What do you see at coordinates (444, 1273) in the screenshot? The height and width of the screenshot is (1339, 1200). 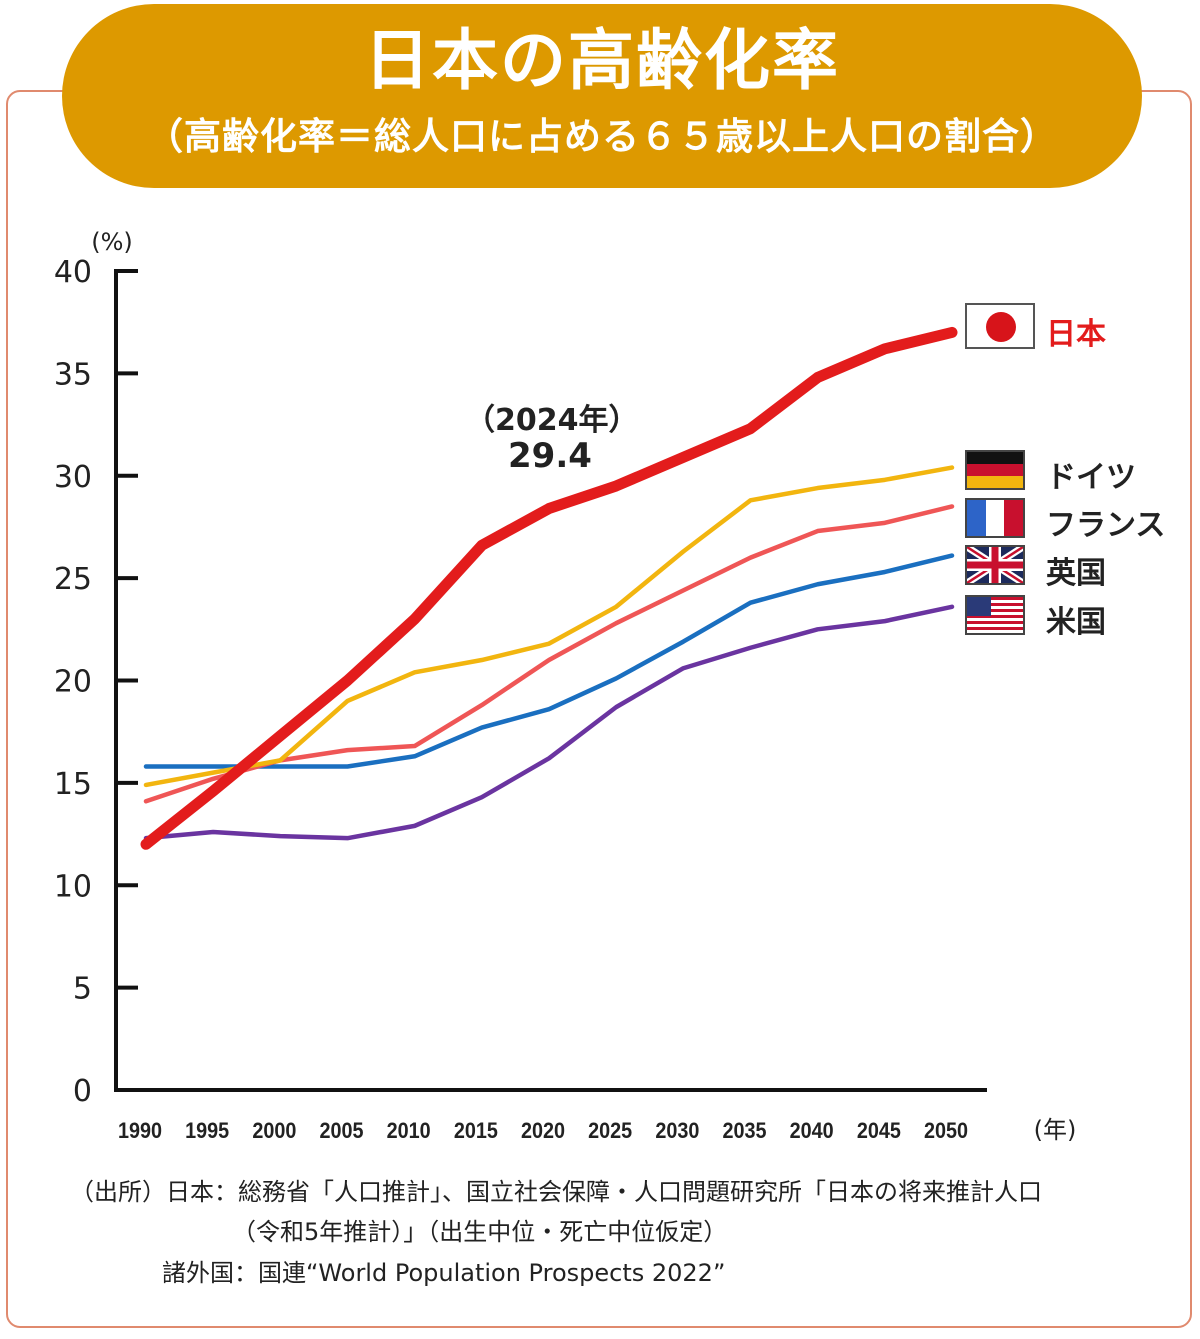 I see `source-line-3: 諸外国：国連“World Population Prospects 2022”` at bounding box center [444, 1273].